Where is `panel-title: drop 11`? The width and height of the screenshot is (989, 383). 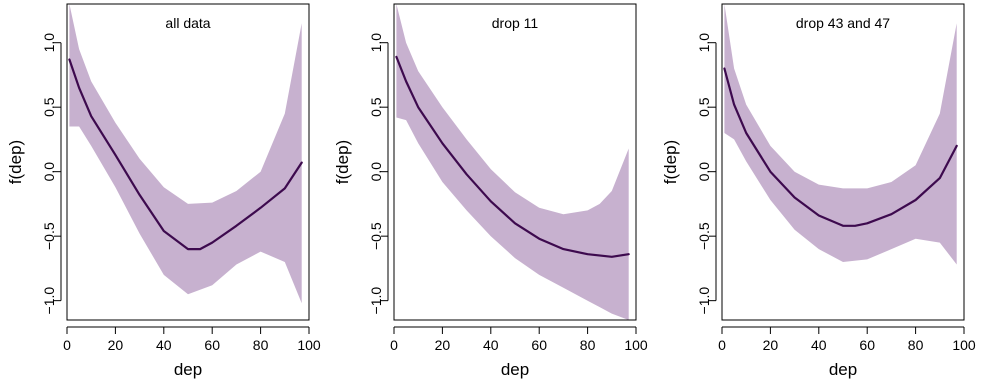
panel-title: drop 11 is located at coordinates (515, 23).